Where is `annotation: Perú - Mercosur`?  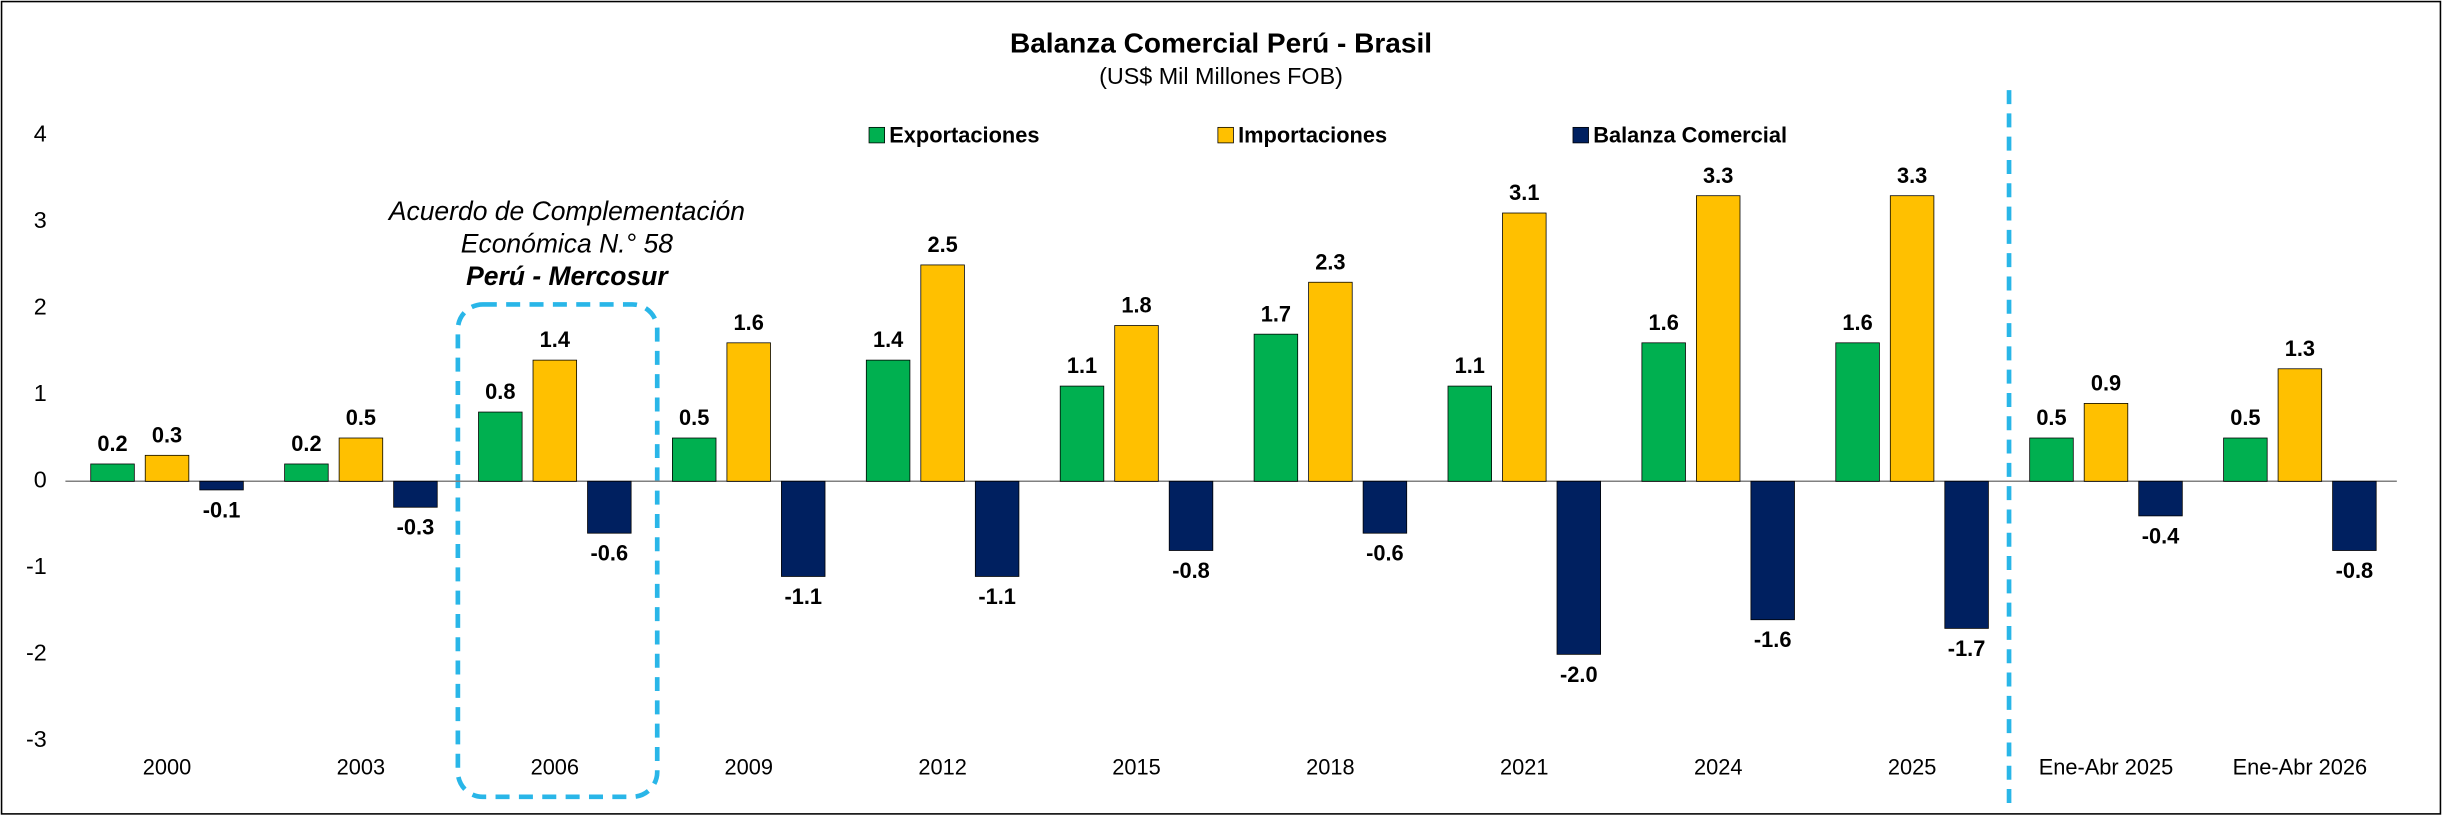
annotation: Perú - Mercosur is located at coordinates (567, 276).